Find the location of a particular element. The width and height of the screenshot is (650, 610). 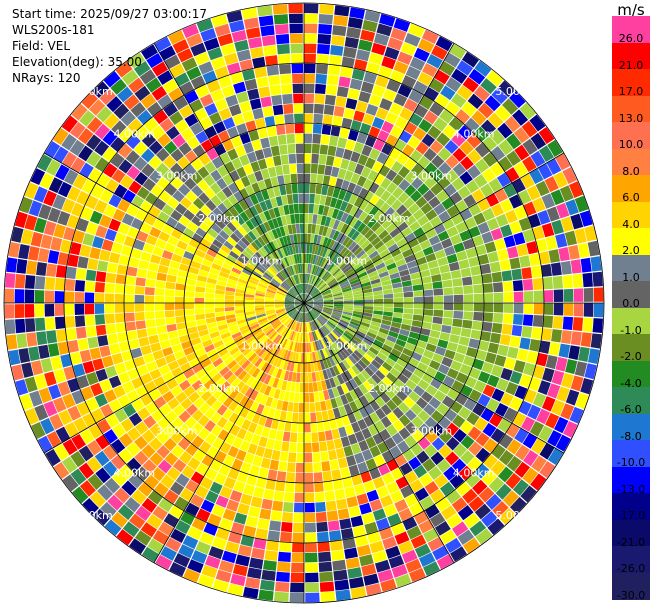

range-ring-label: 2.00km is located at coordinates (389, 218).